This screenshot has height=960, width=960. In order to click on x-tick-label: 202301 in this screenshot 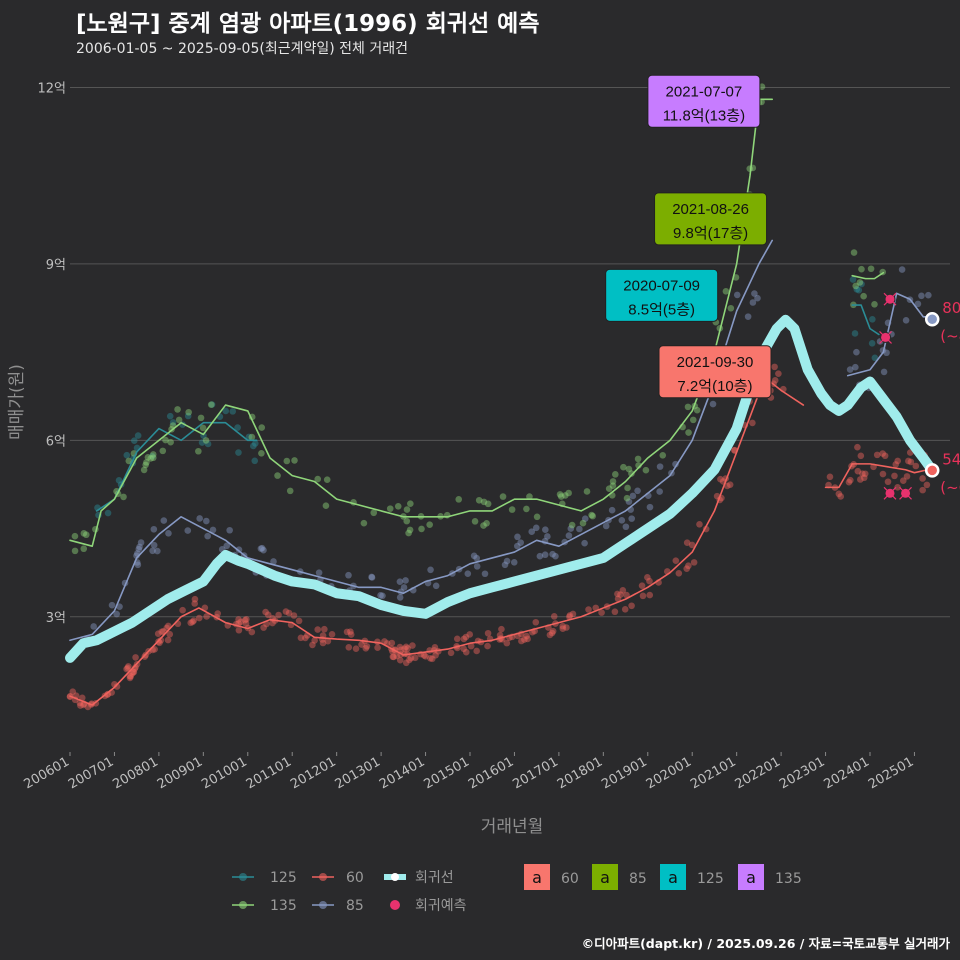, I will do `click(802, 773)`.